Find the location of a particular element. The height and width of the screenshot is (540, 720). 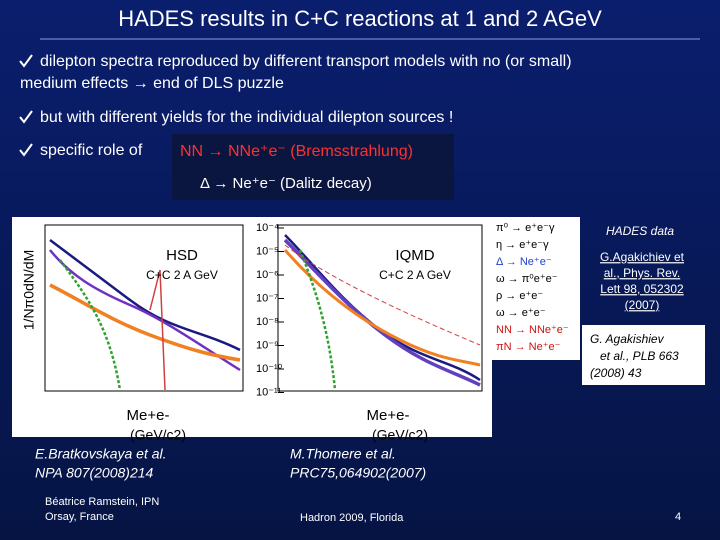

y-tick-label: 10⁻¹¹ is located at coordinates (269, 392).